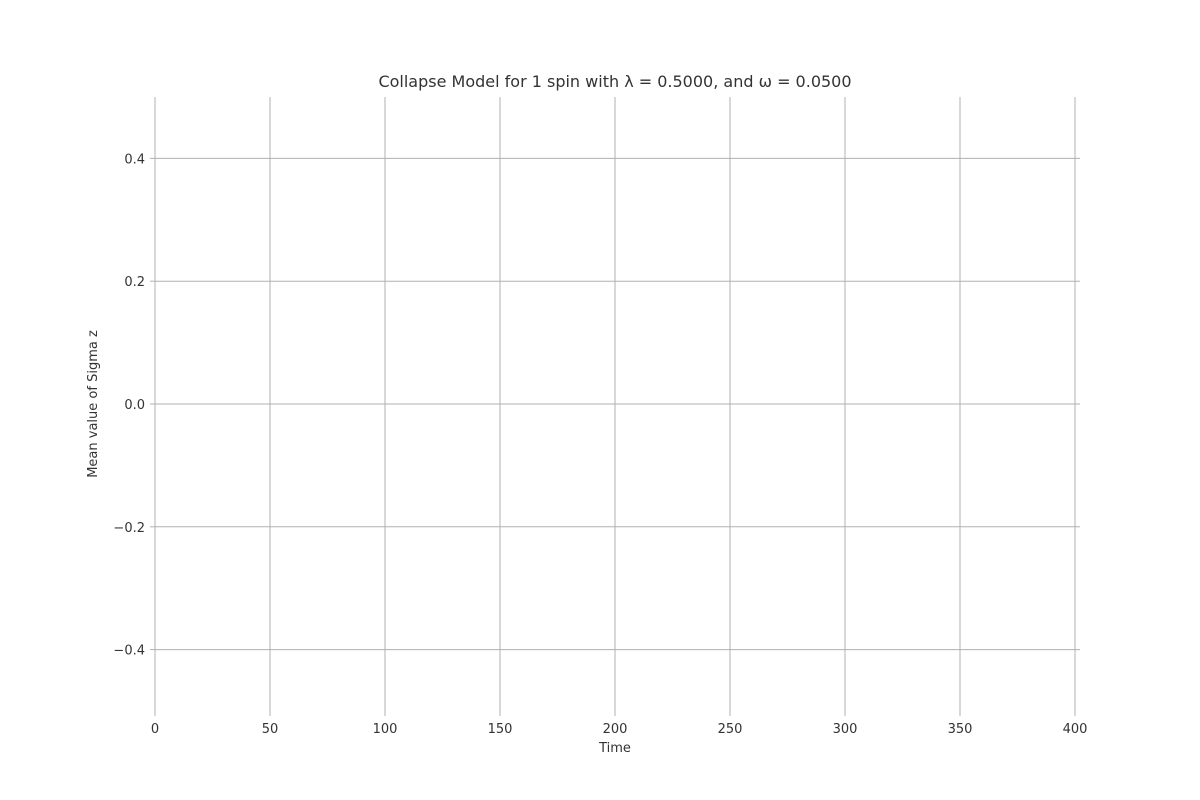 Image resolution: width=1200 pixels, height=800 pixels. I want to click on x-tick-label: 300, so click(845, 729).